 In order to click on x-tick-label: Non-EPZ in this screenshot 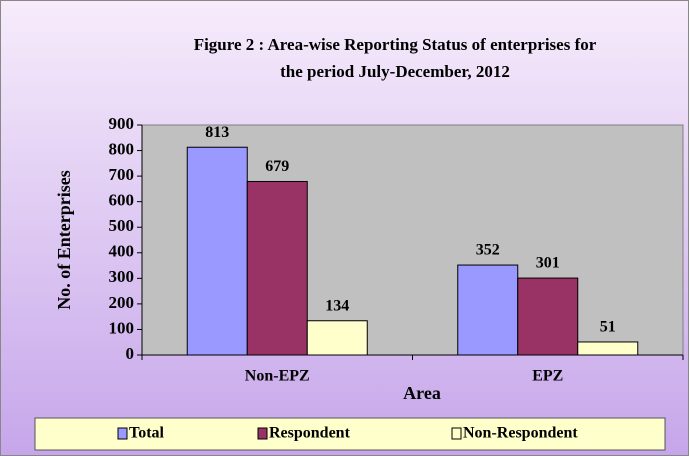, I will do `click(277, 376)`.